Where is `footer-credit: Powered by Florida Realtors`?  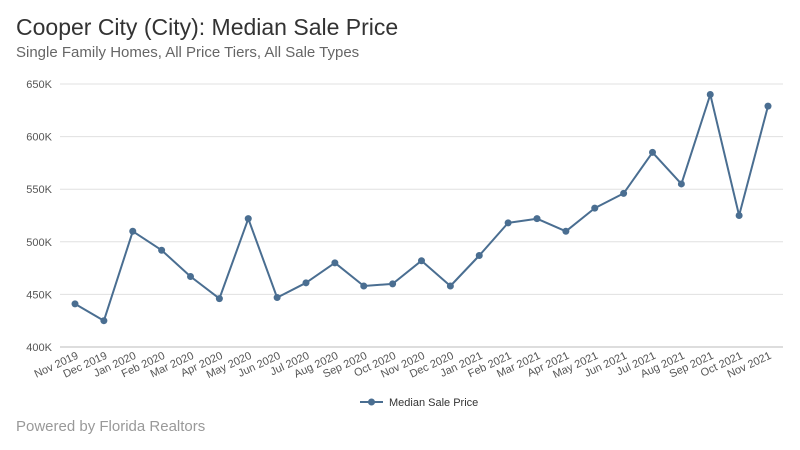 footer-credit: Powered by Florida Realtors is located at coordinates (111, 426).